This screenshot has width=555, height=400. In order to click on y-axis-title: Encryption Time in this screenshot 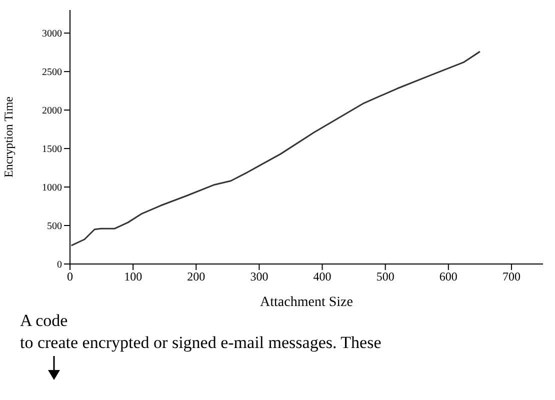, I will do `click(8, 137)`.